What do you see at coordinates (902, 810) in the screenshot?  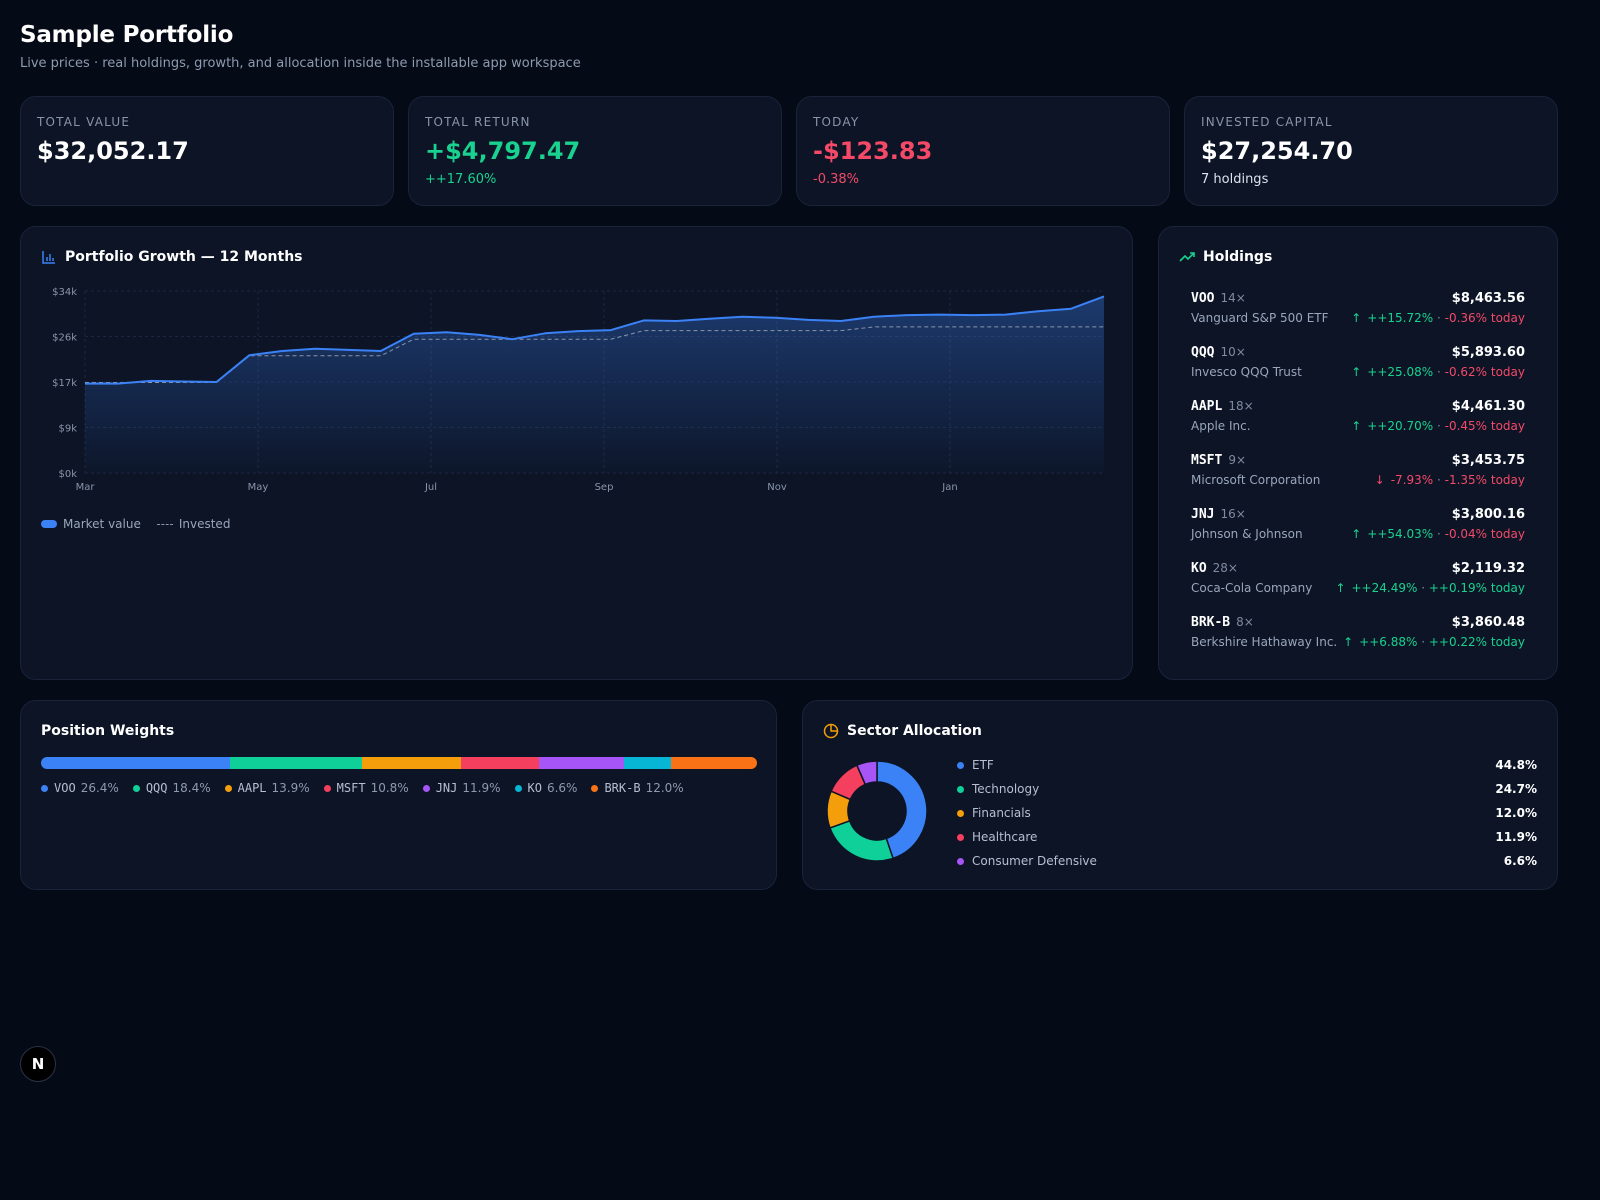 I see `donut-slice-etf` at bounding box center [902, 810].